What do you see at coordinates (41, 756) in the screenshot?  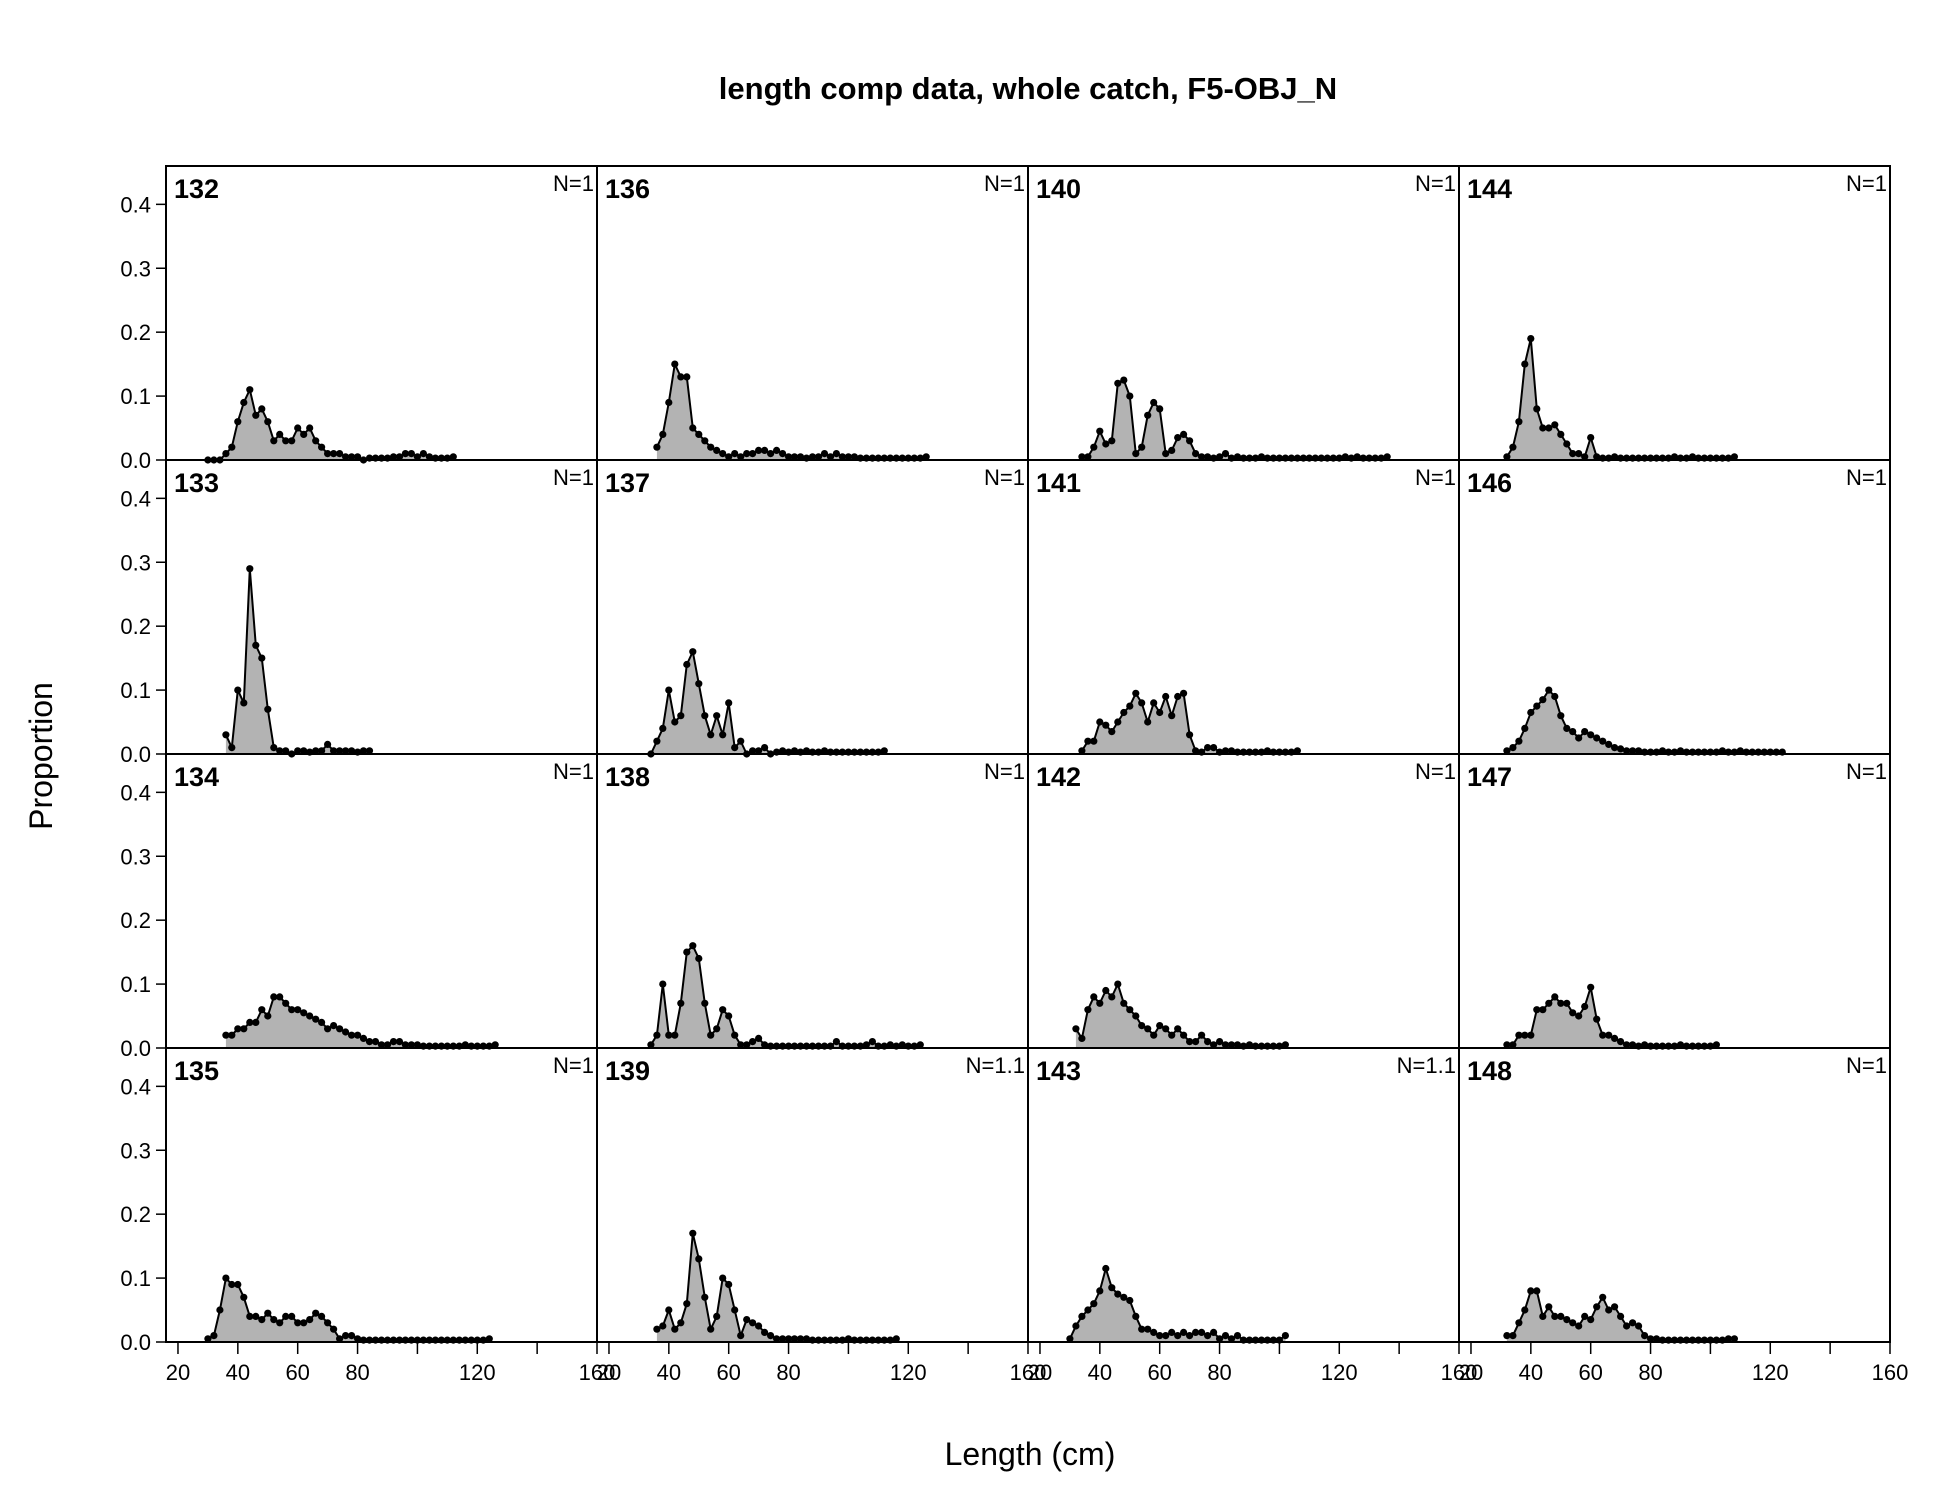 I see `y-axis-title: Proportion` at bounding box center [41, 756].